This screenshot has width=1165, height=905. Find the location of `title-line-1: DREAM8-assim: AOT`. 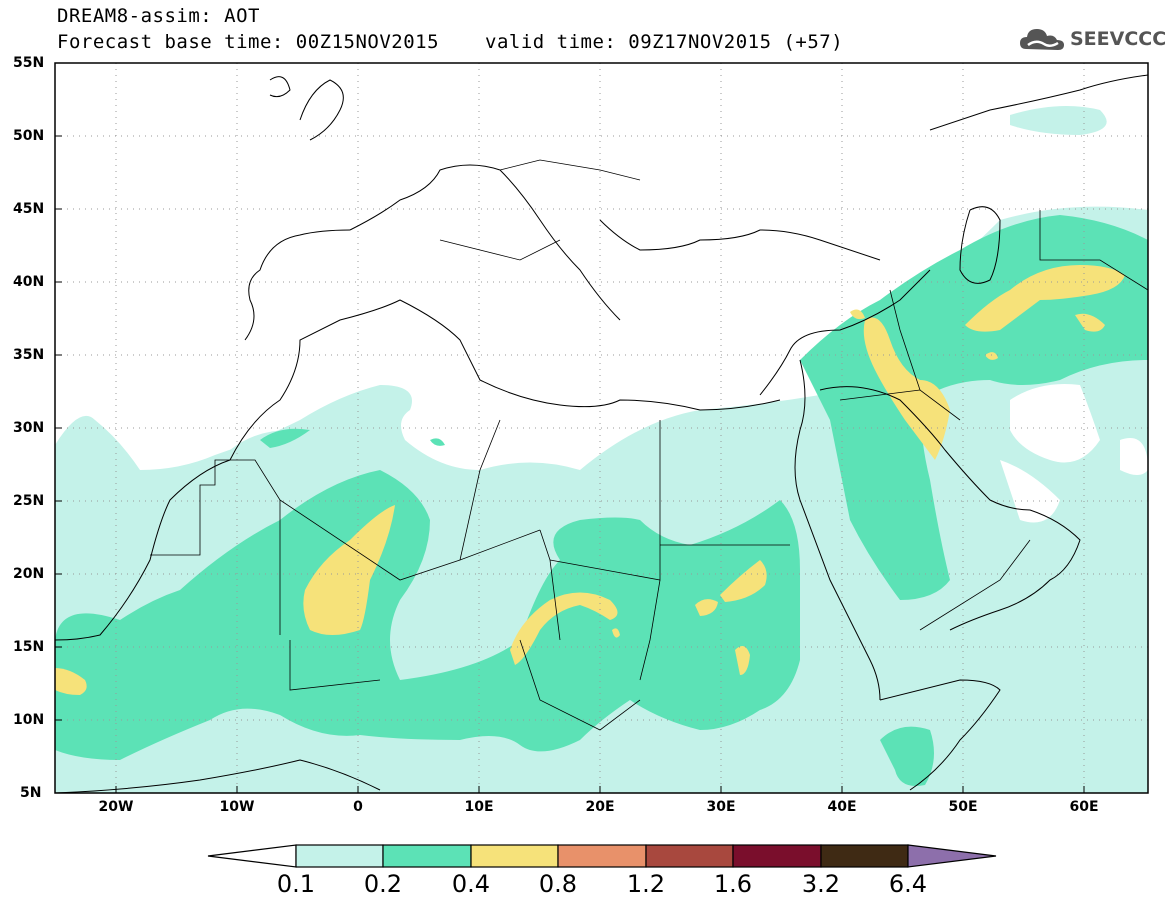

title-line-1: DREAM8-assim: AOT is located at coordinates (158, 16).